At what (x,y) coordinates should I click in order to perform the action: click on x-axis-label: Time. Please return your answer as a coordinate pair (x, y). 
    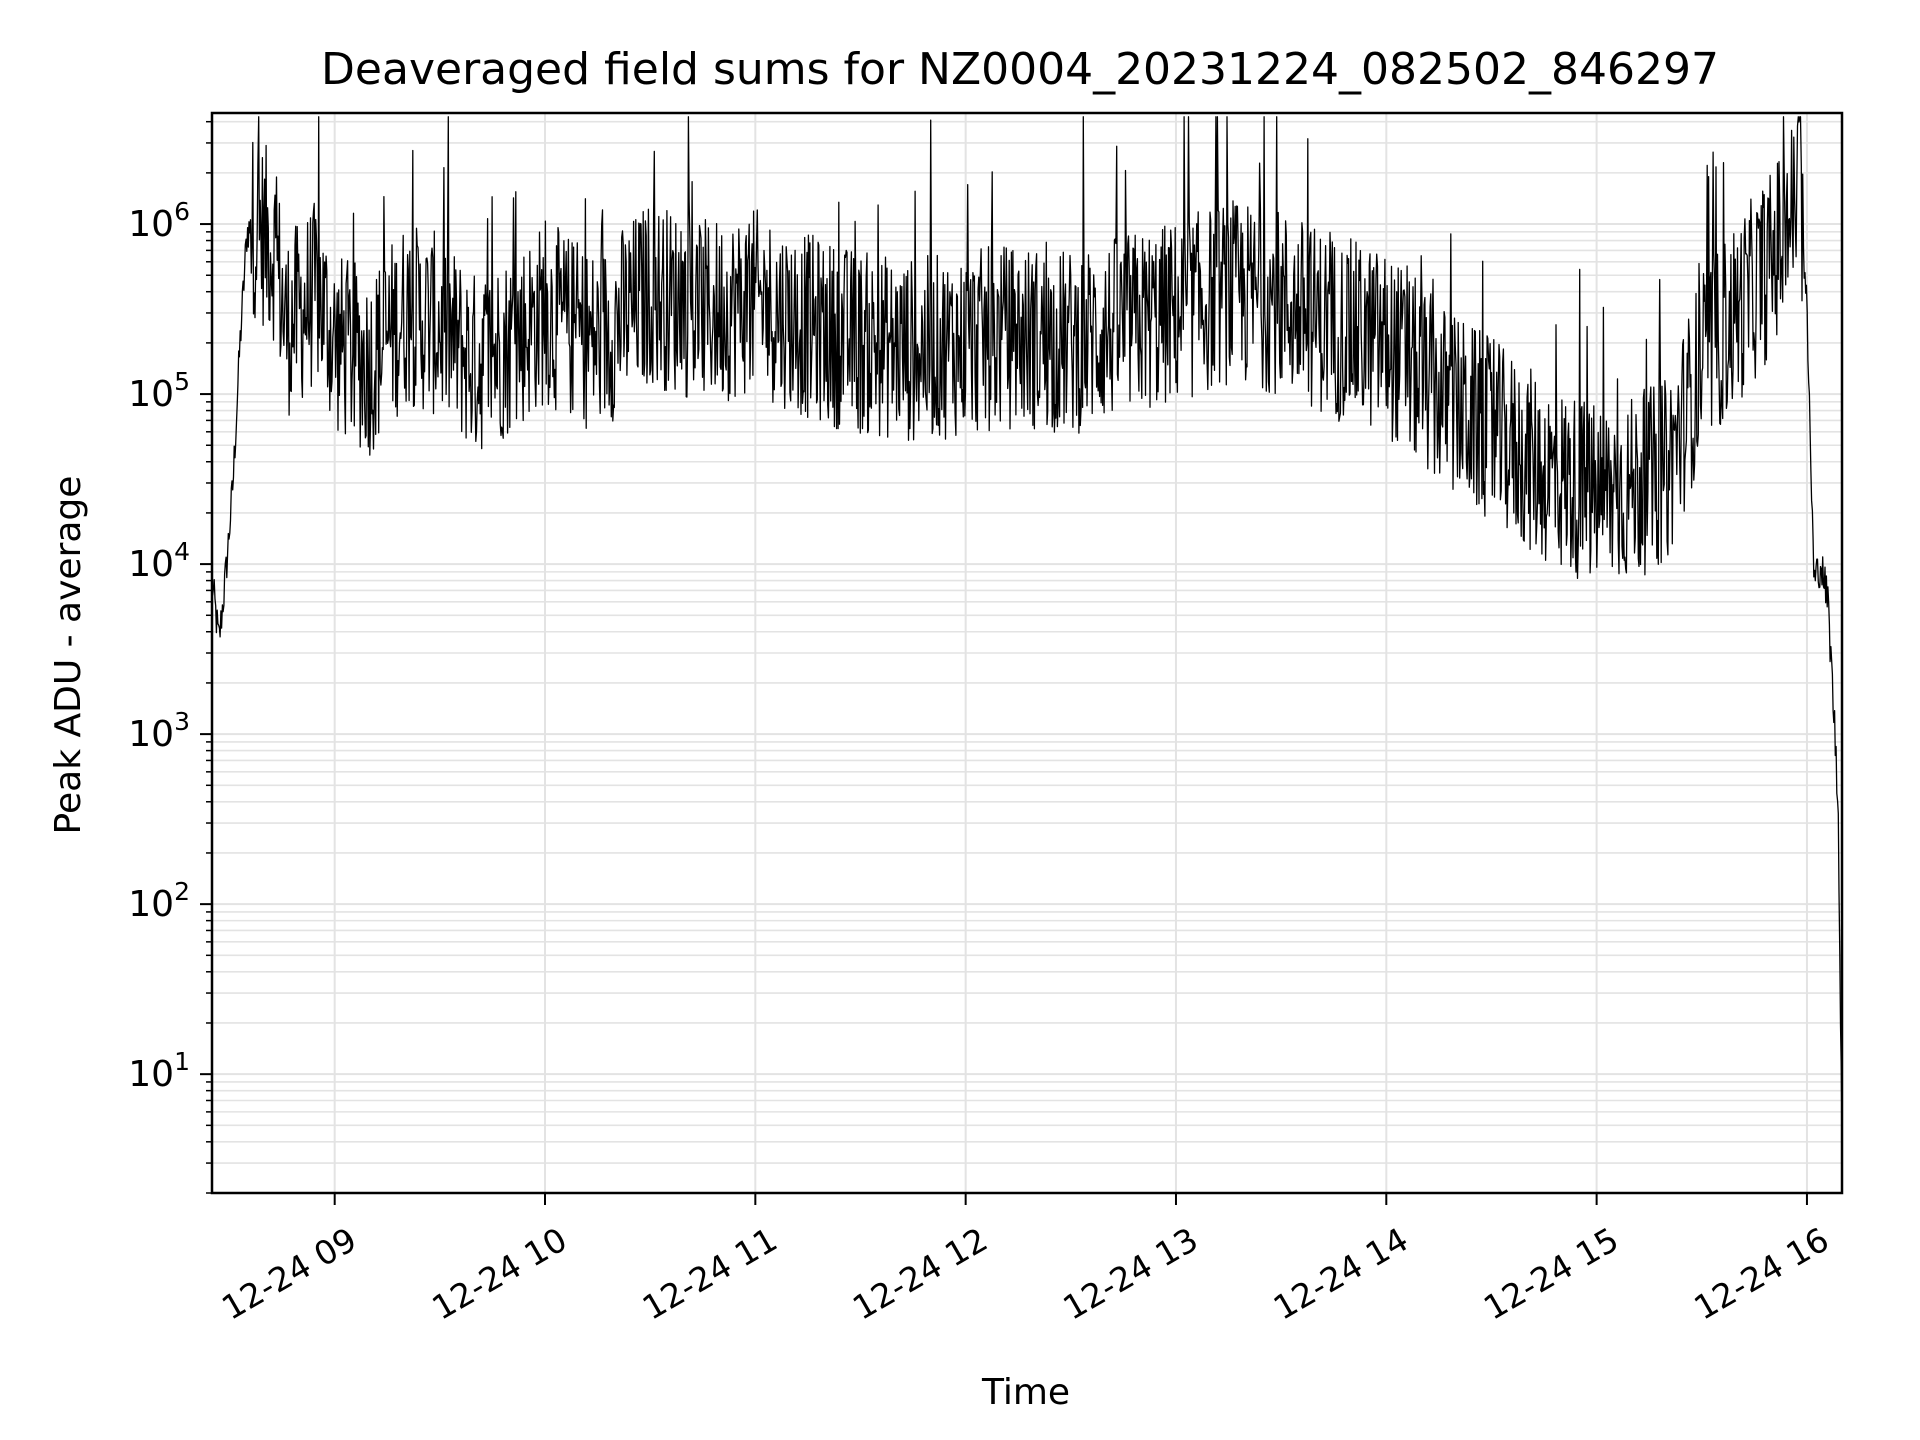
    Looking at the image, I should click on (1025, 1392).